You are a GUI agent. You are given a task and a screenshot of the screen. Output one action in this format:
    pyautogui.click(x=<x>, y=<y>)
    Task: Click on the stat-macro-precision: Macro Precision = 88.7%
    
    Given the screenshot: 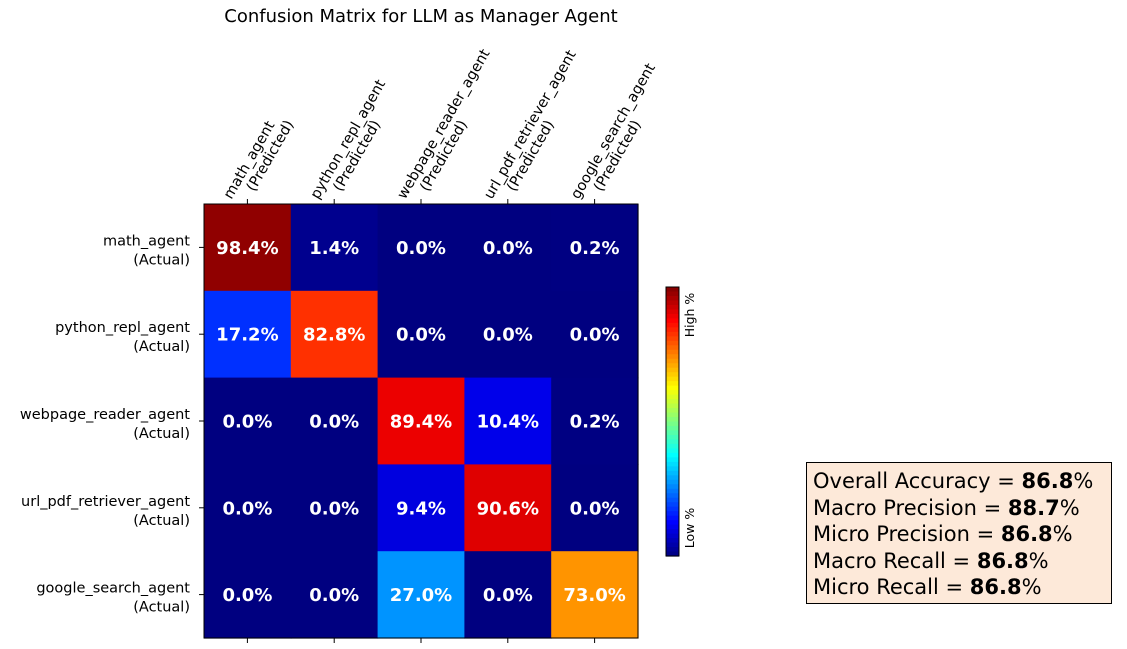 What is the action you would take?
    pyautogui.click(x=946, y=507)
    